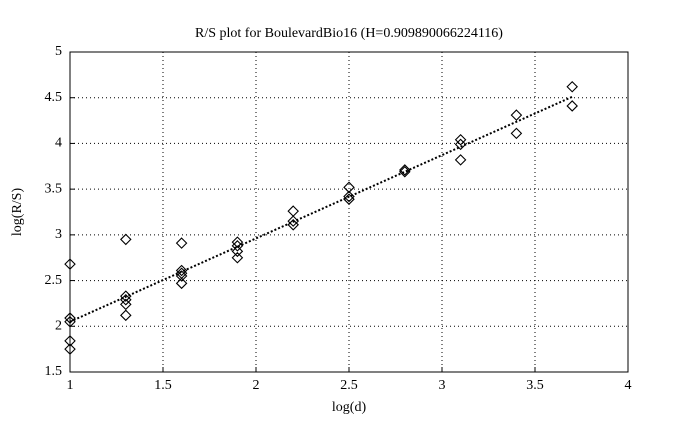 This screenshot has height=435, width=678. Describe the element at coordinates (349, 385) in the screenshot. I see `x-tick-label: 2.5` at that location.